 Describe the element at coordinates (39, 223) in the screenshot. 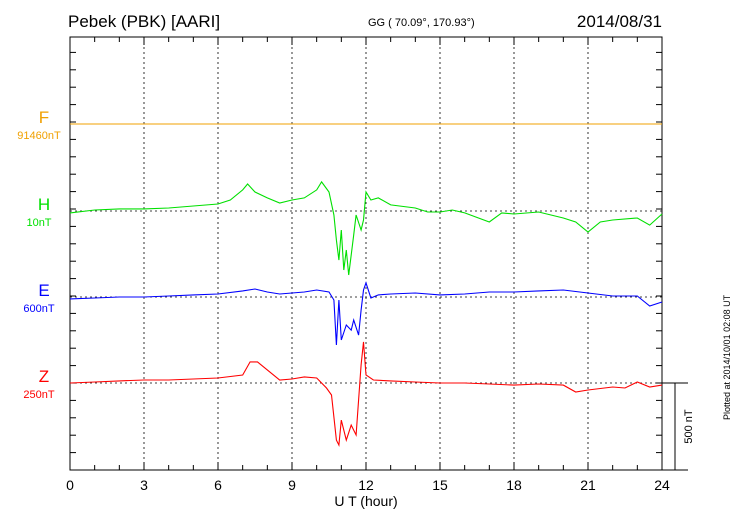

I see `baseline-value-h: 10nT` at that location.